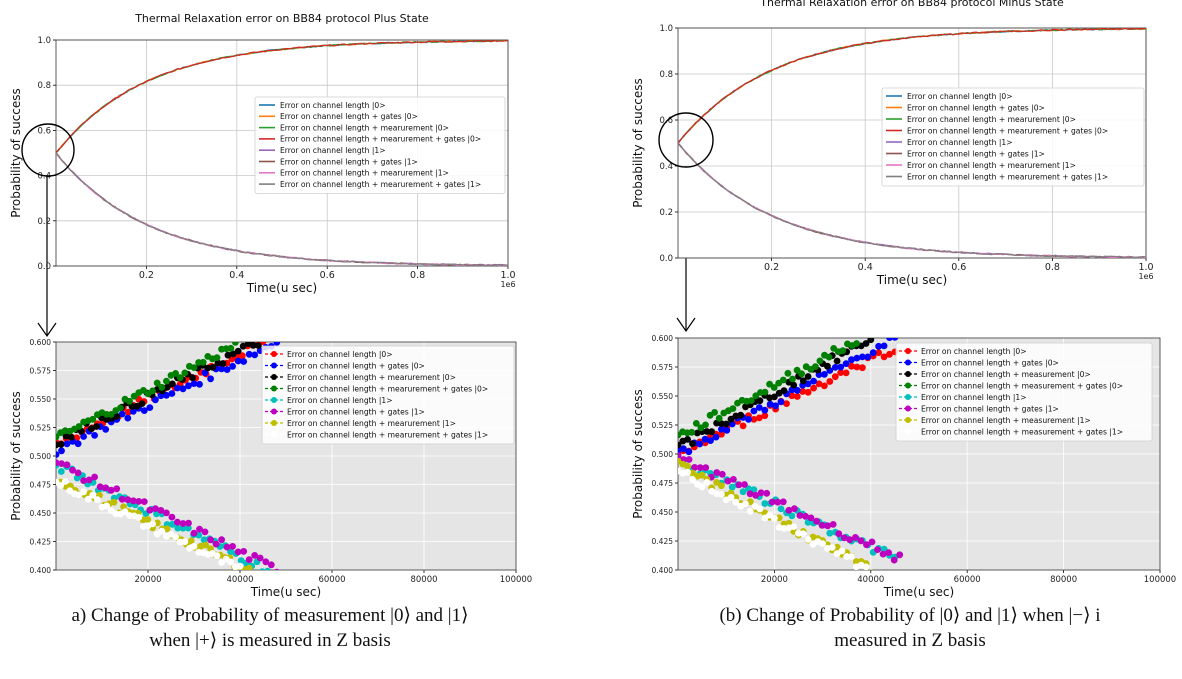 Image resolution: width=1182 pixels, height=679 pixels. Describe the element at coordinates (44, 131) in the screenshot. I see `y-tick-label: 0.6` at that location.